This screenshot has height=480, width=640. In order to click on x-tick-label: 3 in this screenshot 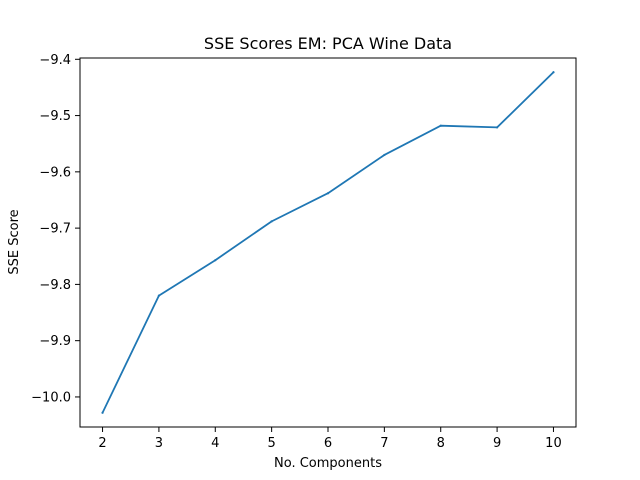, I will do `click(159, 443)`.